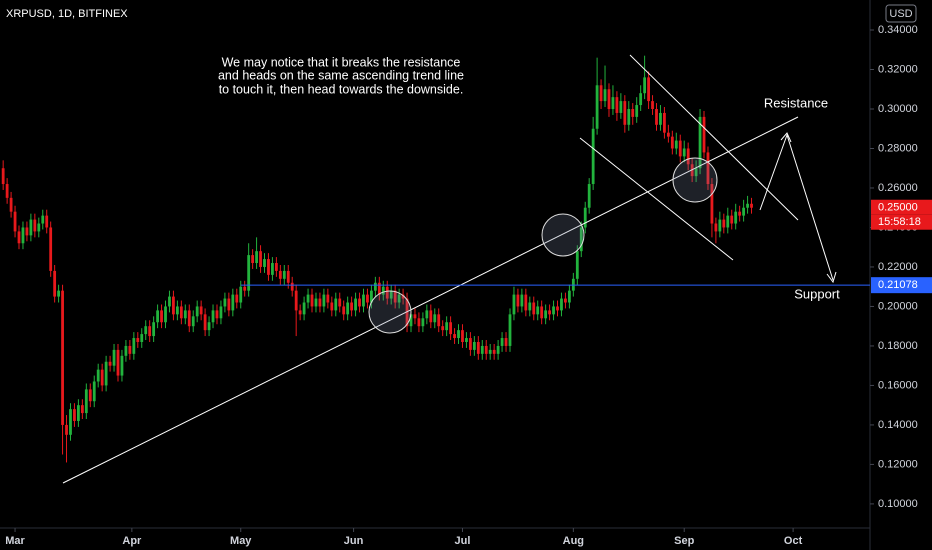  I want to click on y-tick-label: 0.26000, so click(898, 188).